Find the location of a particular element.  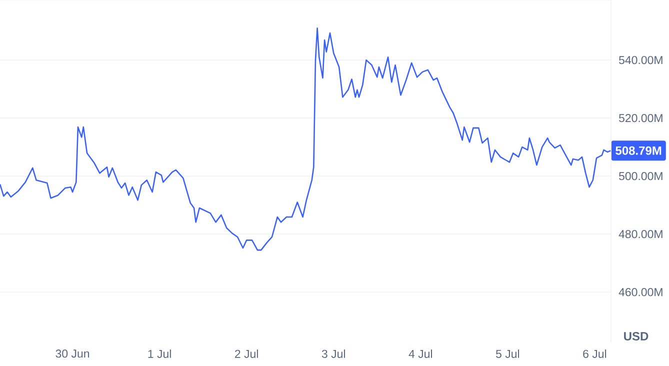

y-tick-label: 460.00M is located at coordinates (640, 292).